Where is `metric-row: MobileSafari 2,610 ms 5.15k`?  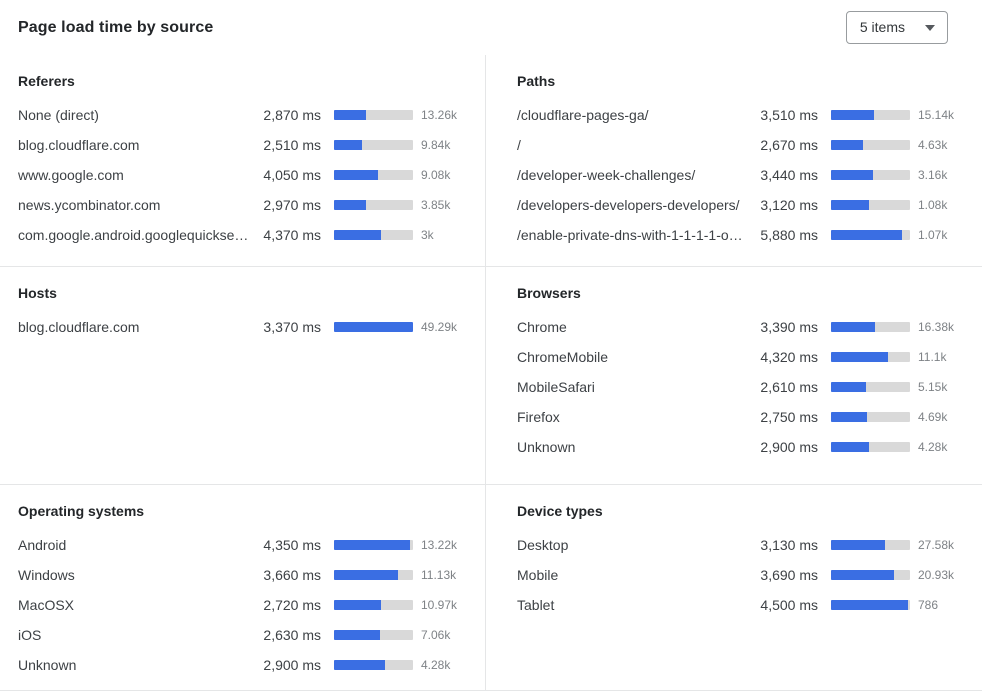
metric-row: MobileSafari 2,610 ms 5.15k is located at coordinates (741, 387).